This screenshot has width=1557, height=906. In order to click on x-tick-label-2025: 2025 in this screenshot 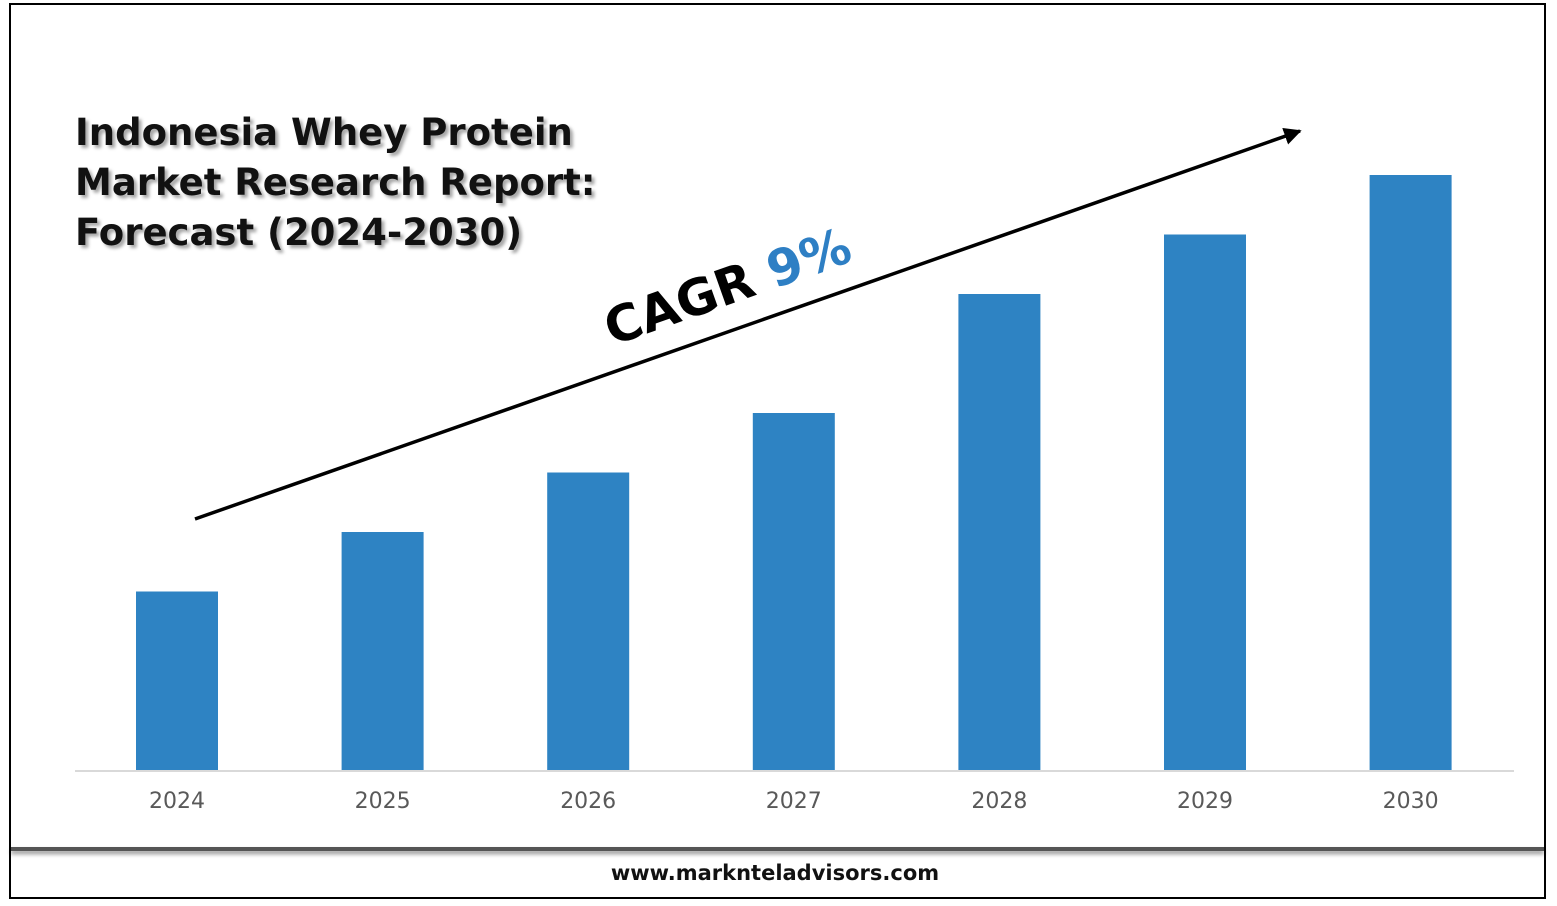, I will do `click(383, 801)`.